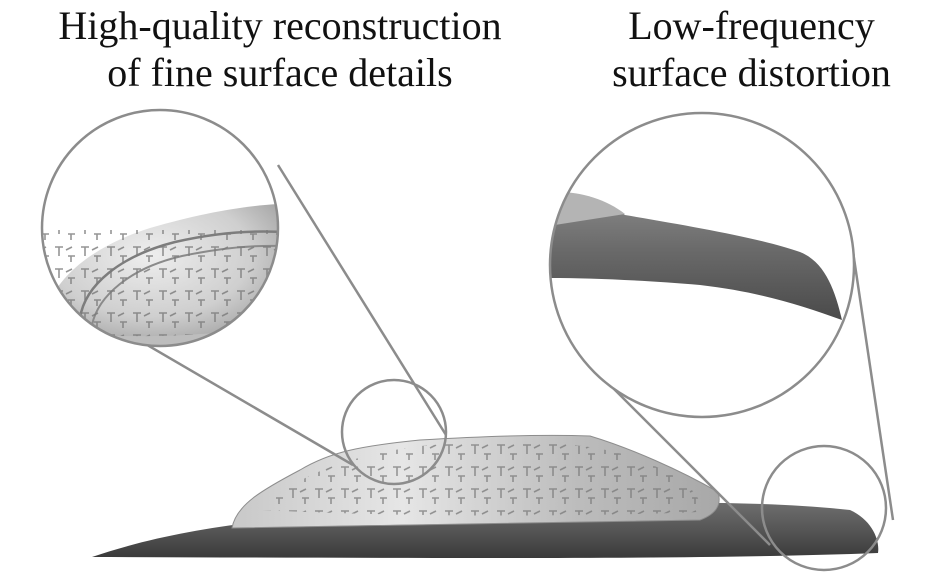 This screenshot has height=573, width=928. Describe the element at coordinates (280, 72) in the screenshot. I see `caption-fine-details-line2: of fine surface details` at that location.